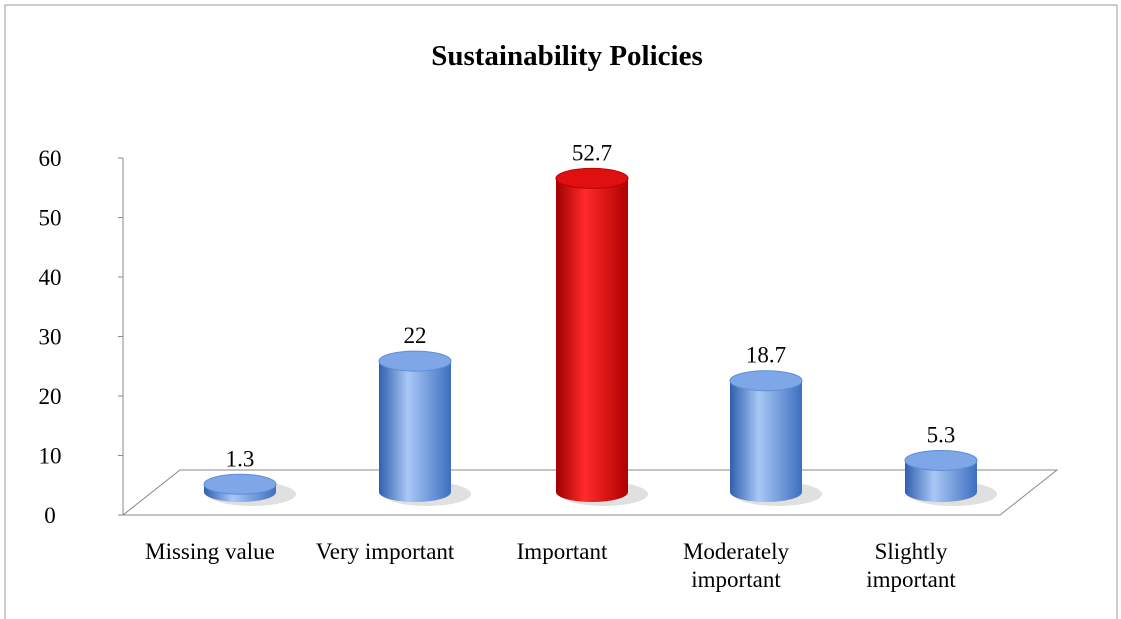  What do you see at coordinates (50, 456) in the screenshot?
I see `y-tick-label: 10` at bounding box center [50, 456].